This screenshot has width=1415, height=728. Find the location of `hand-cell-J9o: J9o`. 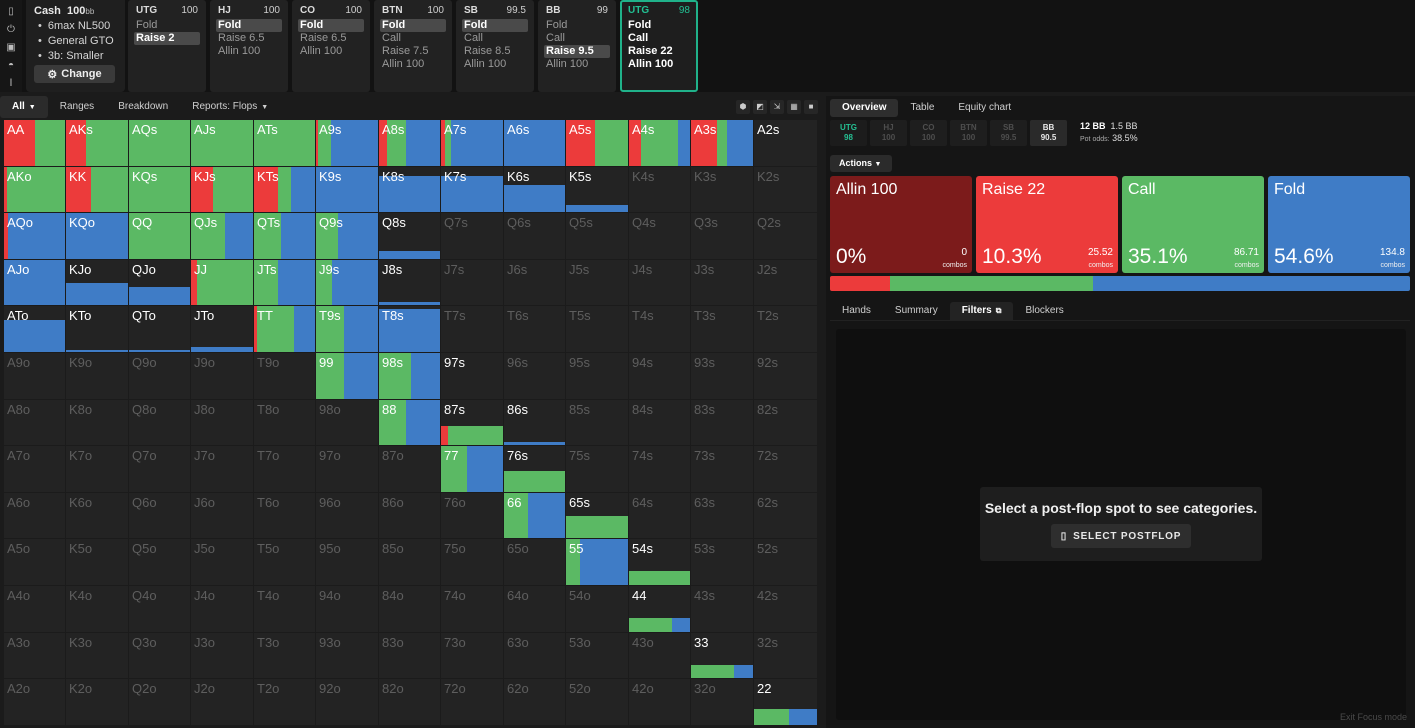

hand-cell-J9o: J9o is located at coordinates (222, 376).